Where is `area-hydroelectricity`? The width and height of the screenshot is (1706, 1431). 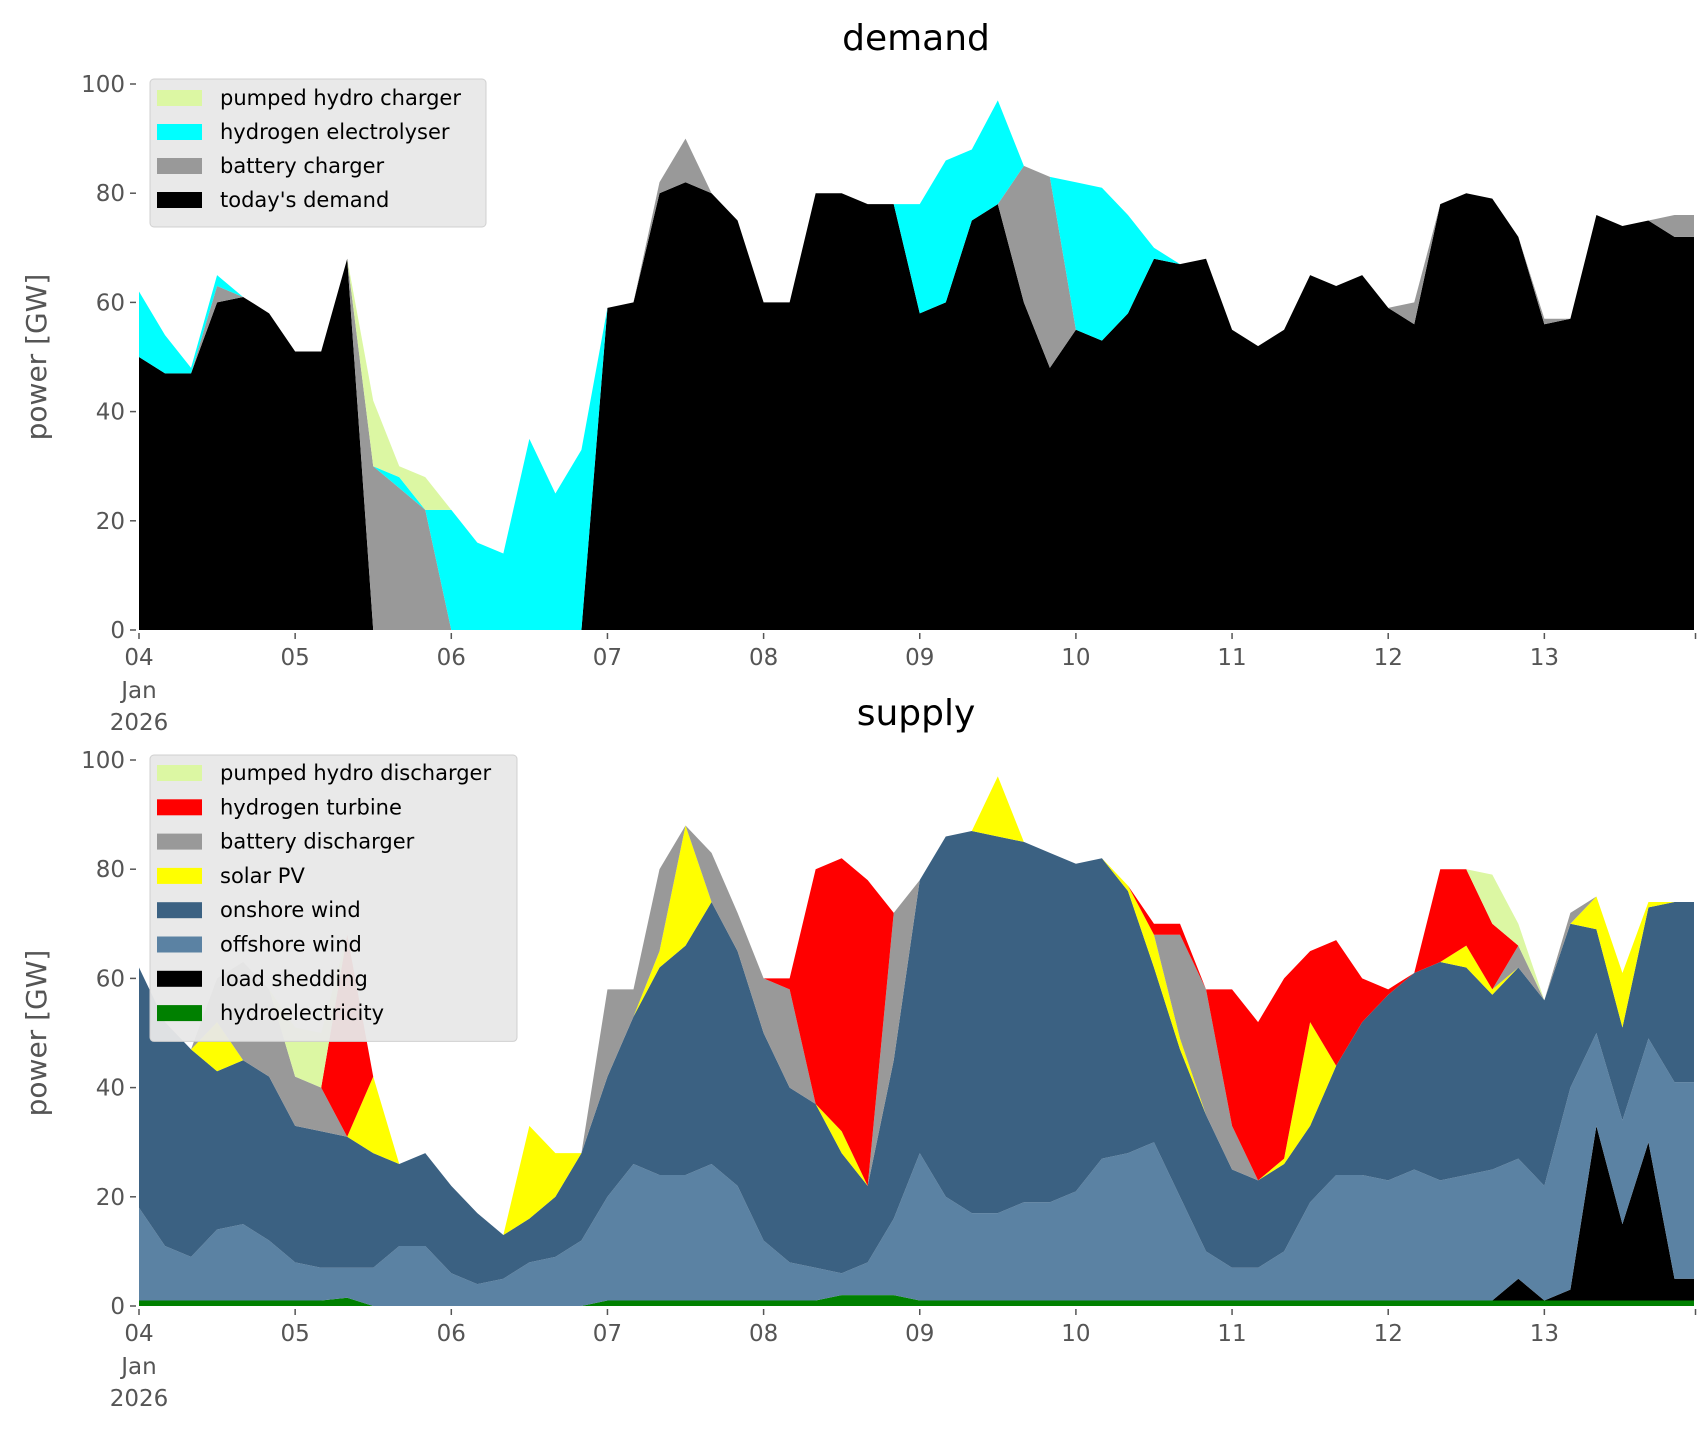
area-hydroelectricity is located at coordinates (916, 1300).